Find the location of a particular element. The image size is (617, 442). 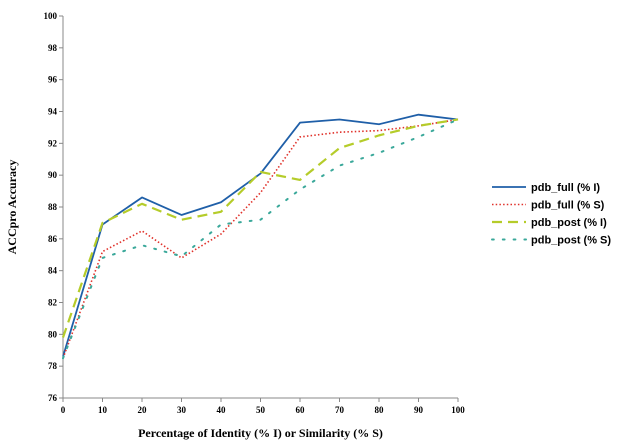

y-tick-label: 88 is located at coordinates (53, 207).